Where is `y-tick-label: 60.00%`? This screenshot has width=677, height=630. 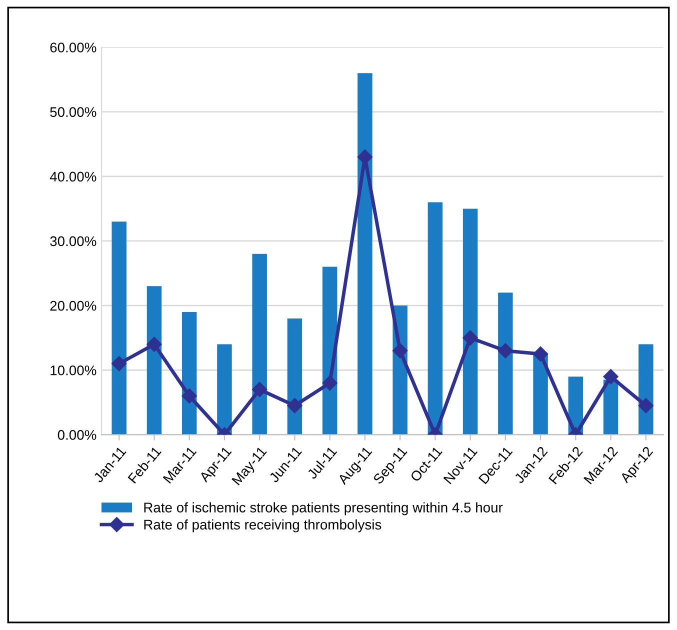 y-tick-label: 60.00% is located at coordinates (73, 47).